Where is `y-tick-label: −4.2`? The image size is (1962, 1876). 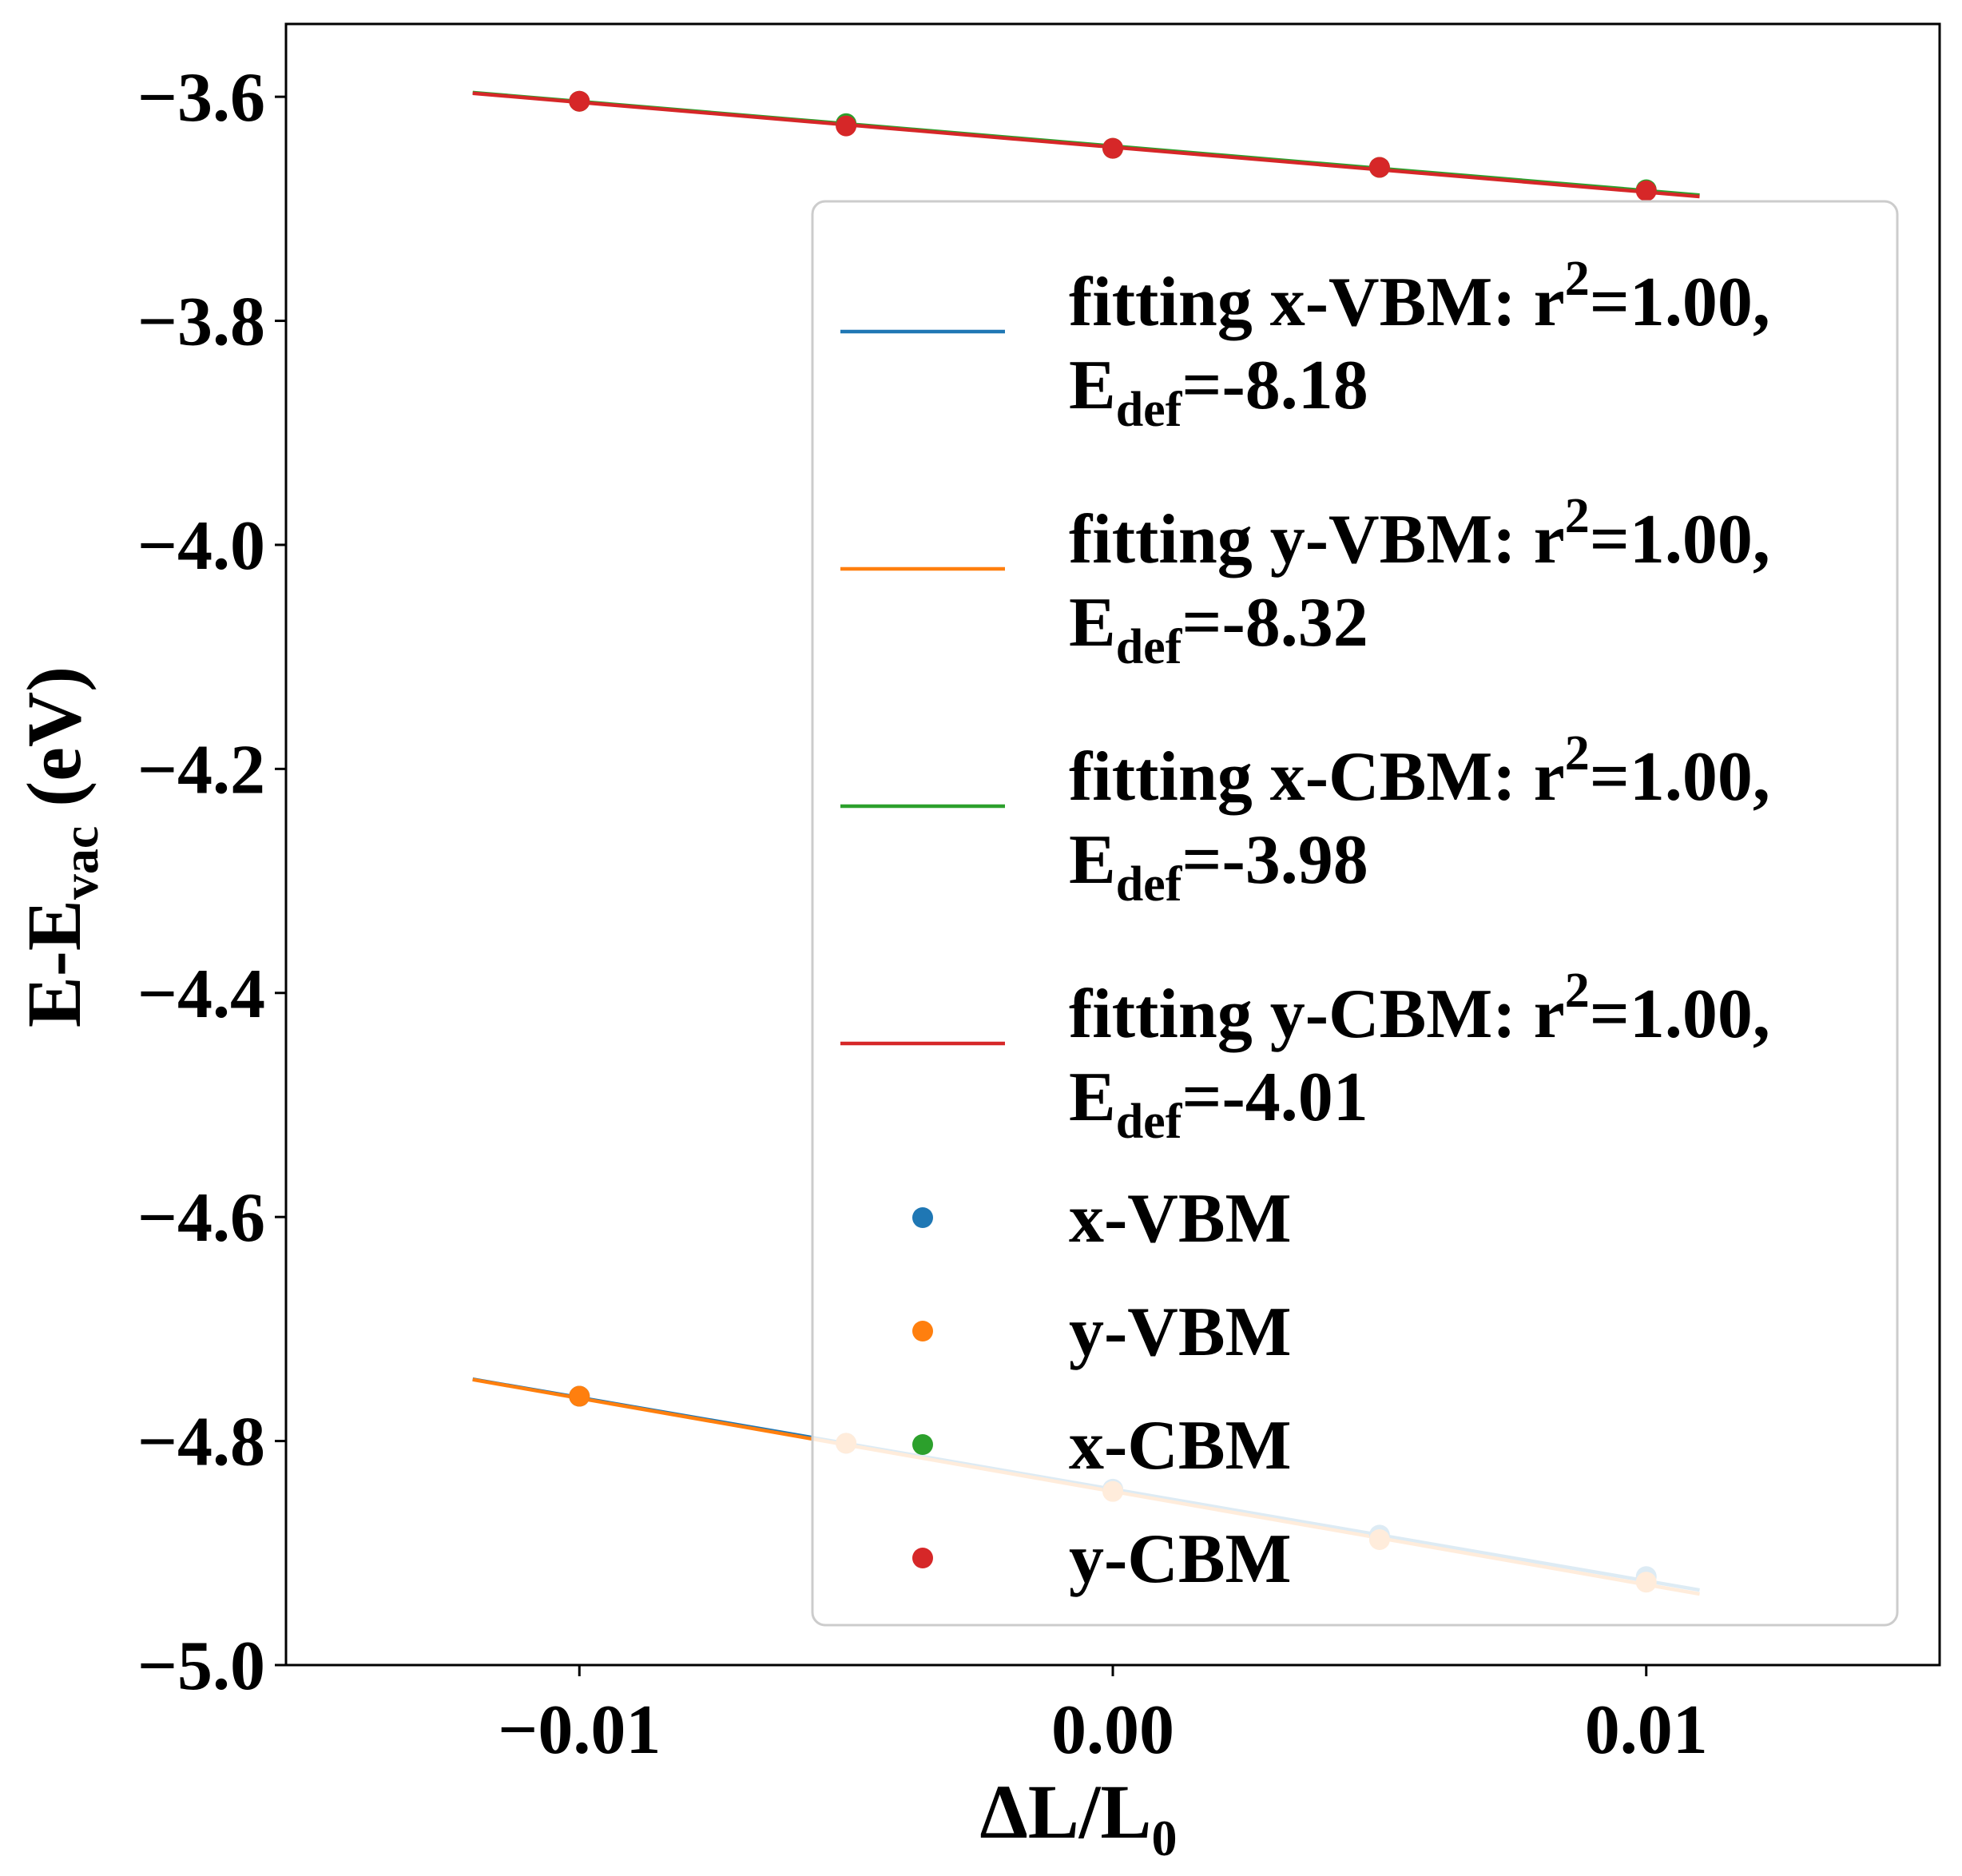
y-tick-label: −4.2 is located at coordinates (201, 770).